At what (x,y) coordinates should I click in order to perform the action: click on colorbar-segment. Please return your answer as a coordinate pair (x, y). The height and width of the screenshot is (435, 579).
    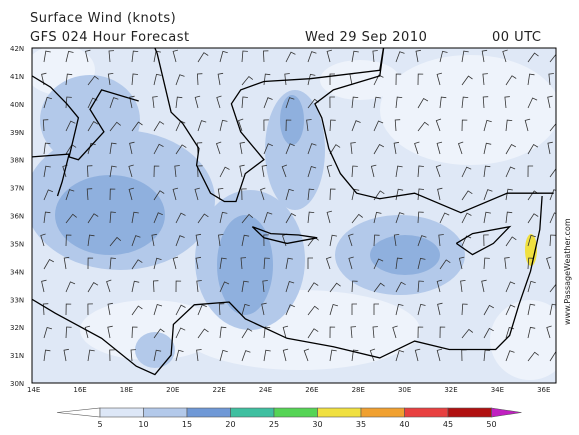
    Looking at the image, I should click on (295, 412).